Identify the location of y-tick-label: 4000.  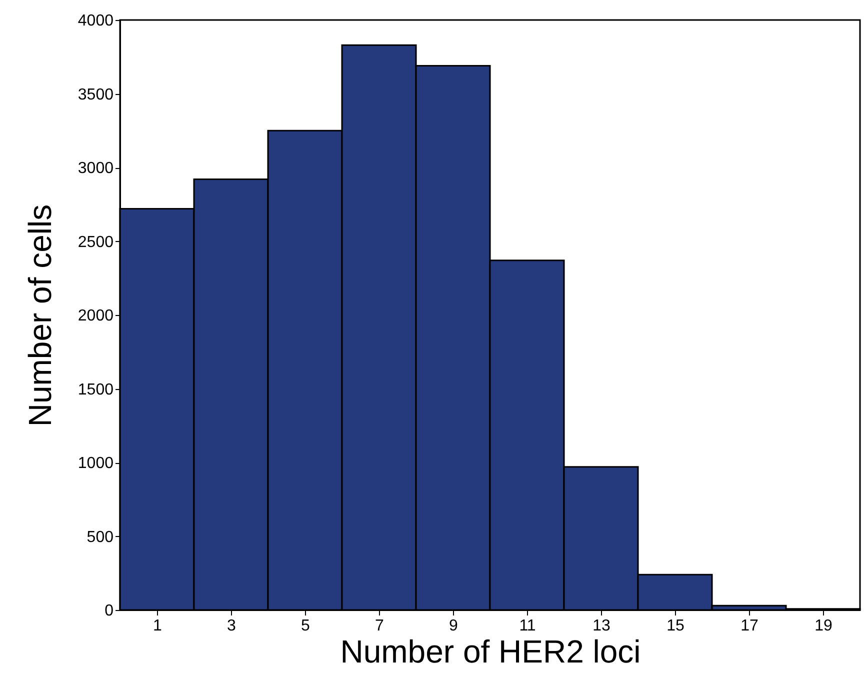
(96, 21).